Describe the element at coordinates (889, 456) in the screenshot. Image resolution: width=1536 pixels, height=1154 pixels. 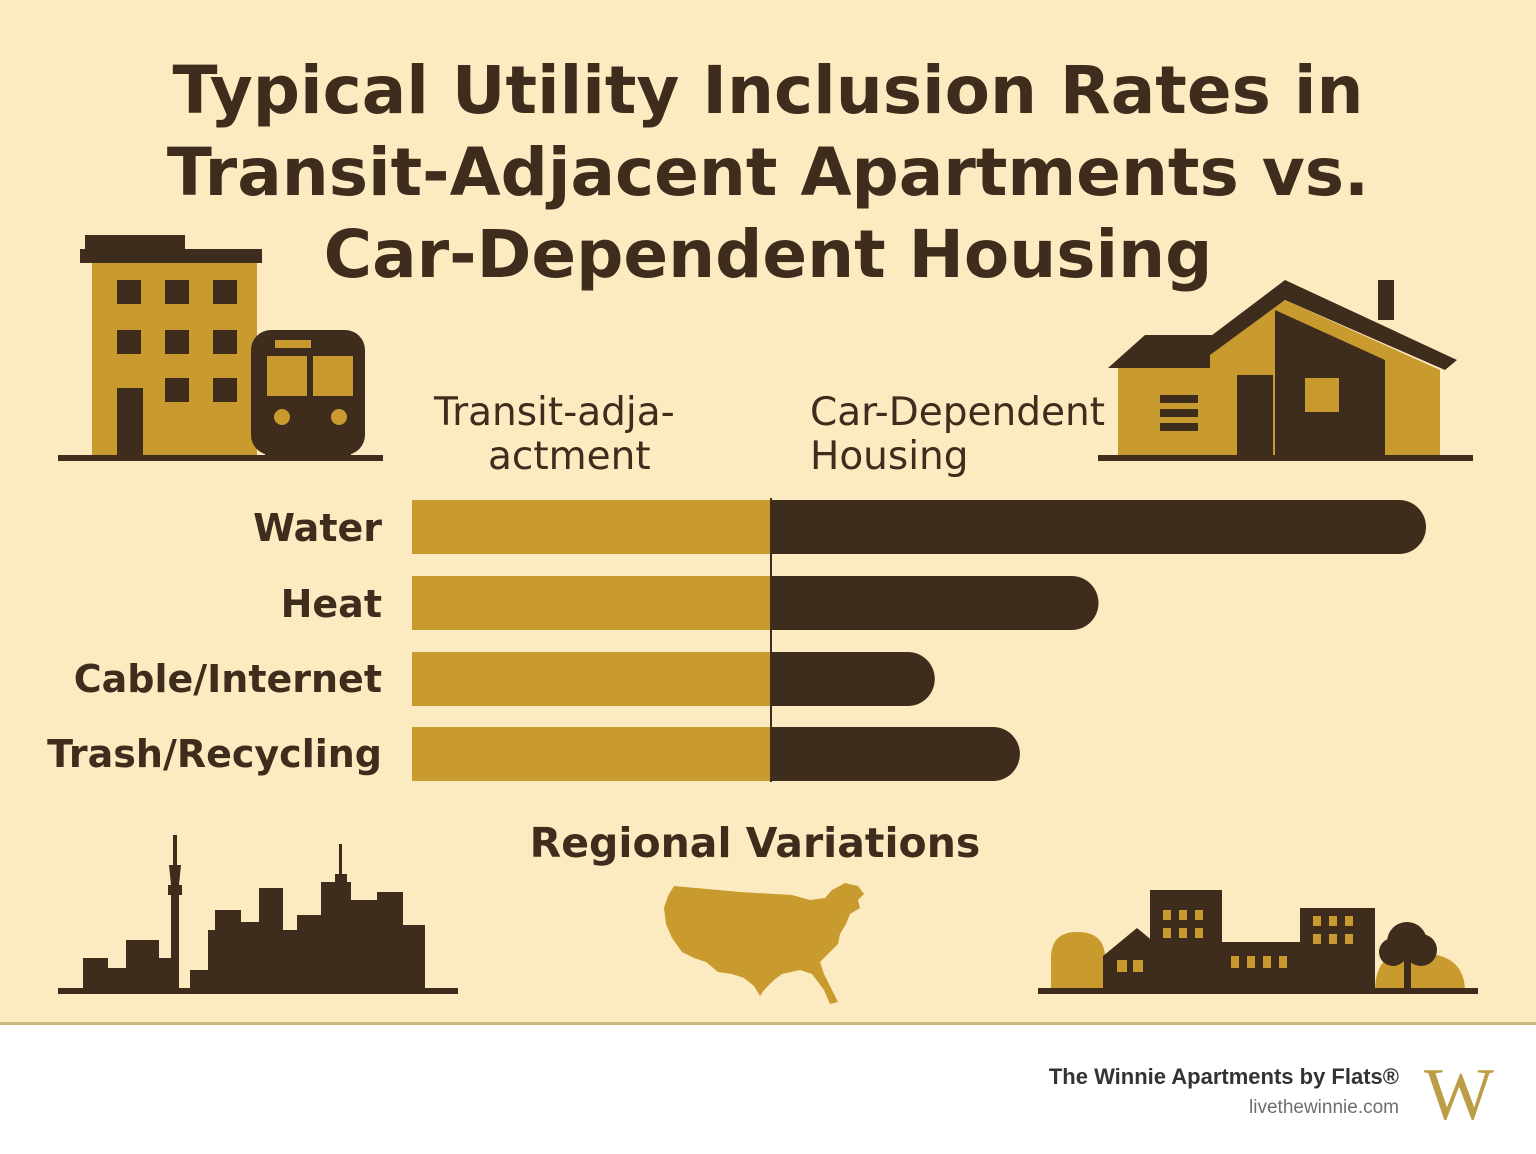
I see `car-column-header-line-2: Housing` at that location.